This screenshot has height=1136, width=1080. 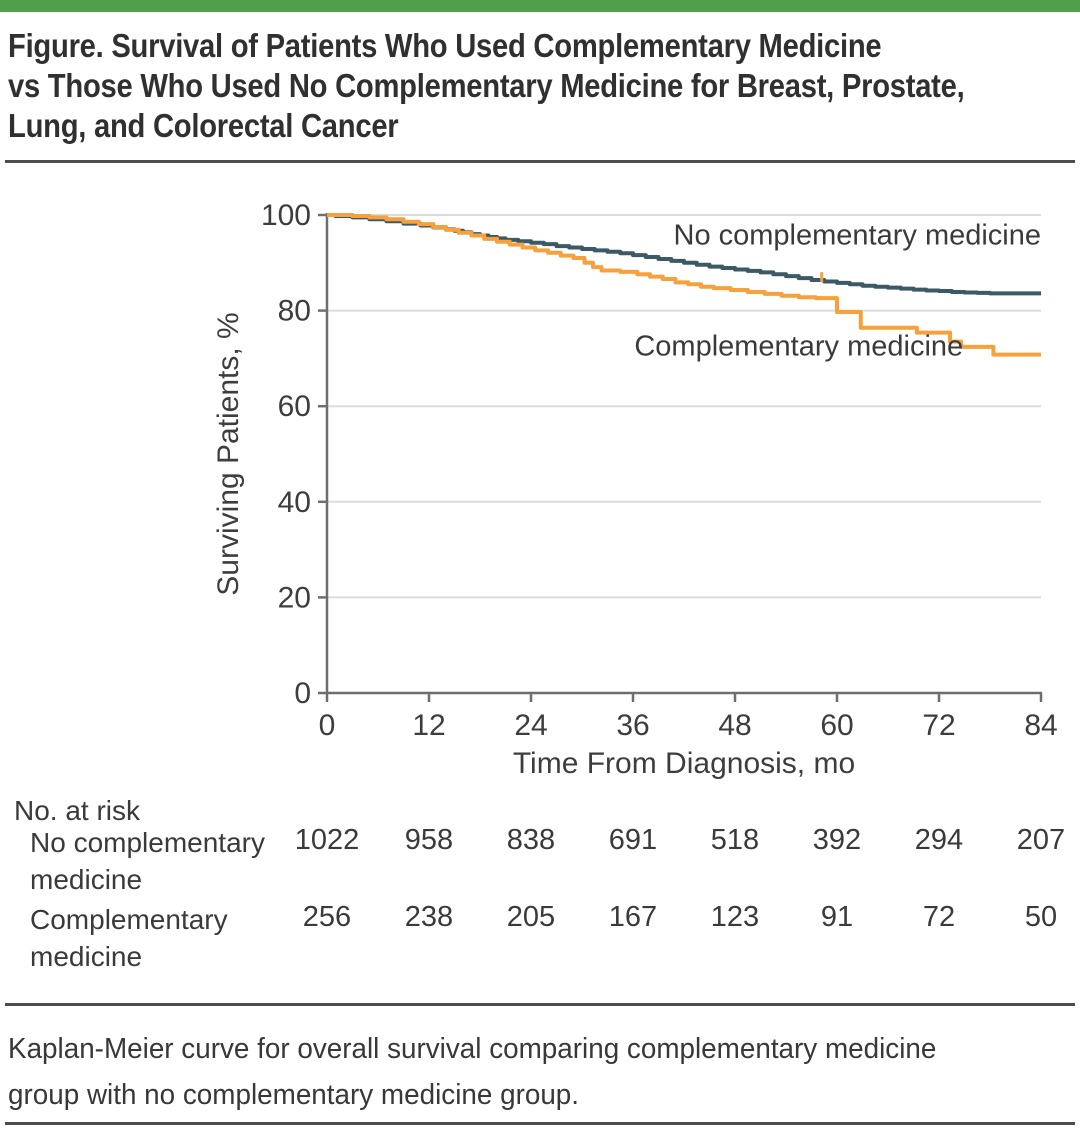 What do you see at coordinates (684, 763) in the screenshot?
I see `x-axis-title: Time From Diagnosis, mo` at bounding box center [684, 763].